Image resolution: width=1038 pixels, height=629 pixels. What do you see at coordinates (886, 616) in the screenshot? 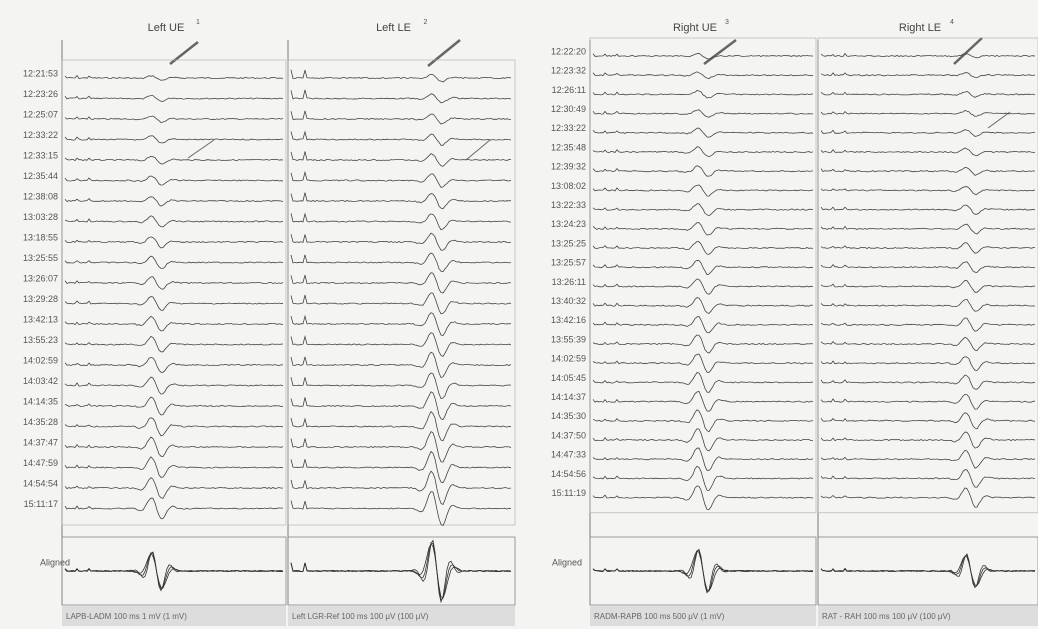
I see `panel-footer: RAT - RAH 100 ms 100 μV (100 μV)` at bounding box center [886, 616].